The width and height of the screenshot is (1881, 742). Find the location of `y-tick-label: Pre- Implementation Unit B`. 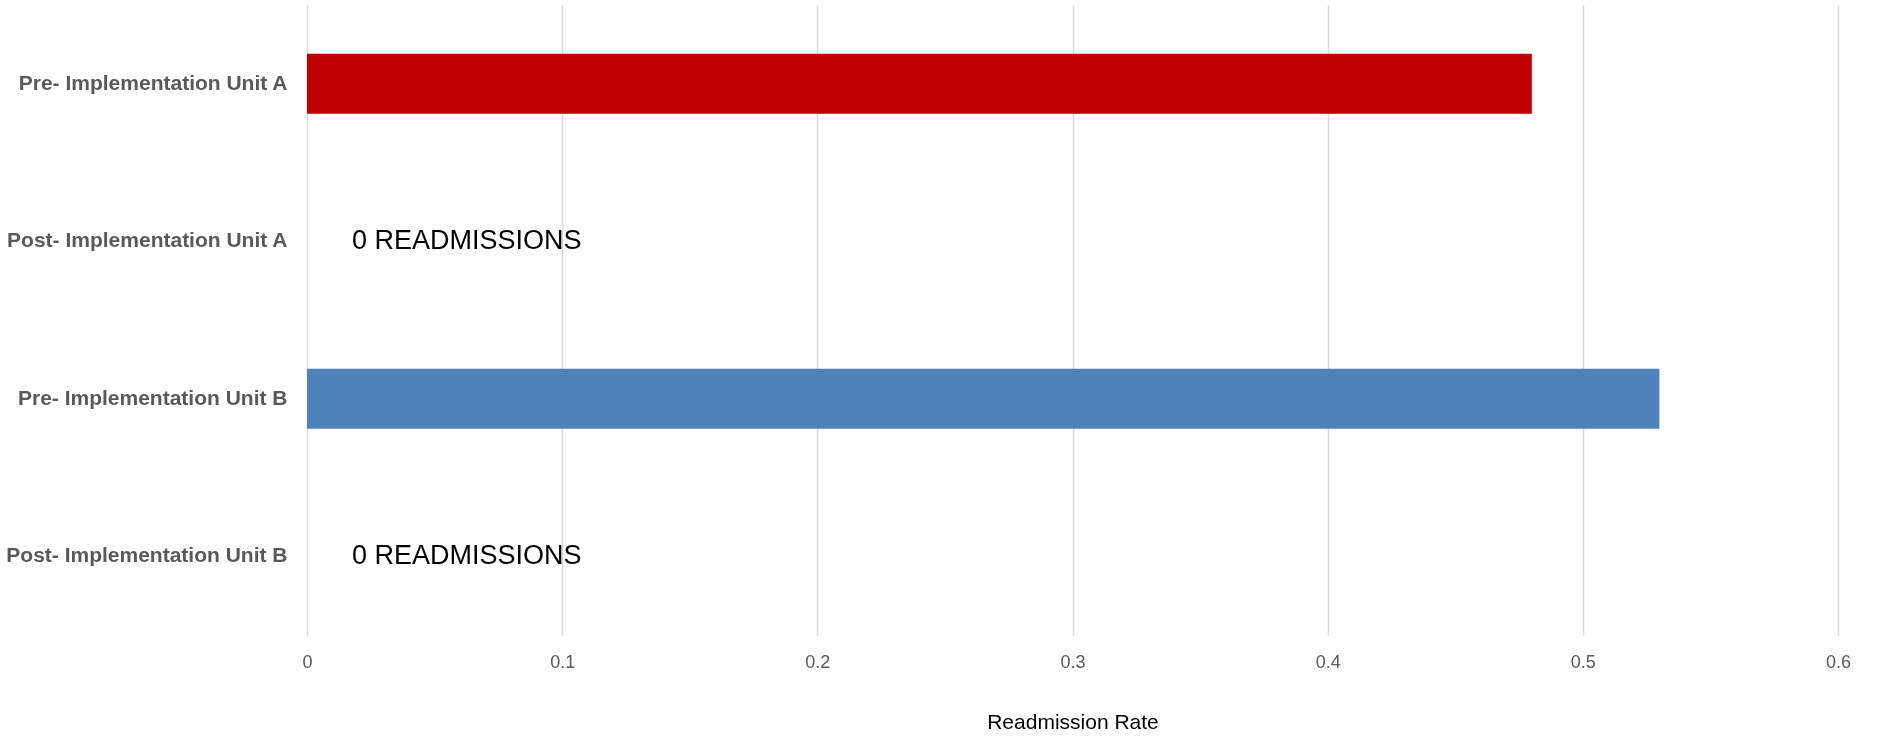

y-tick-label: Pre- Implementation Unit B is located at coordinates (152, 397).